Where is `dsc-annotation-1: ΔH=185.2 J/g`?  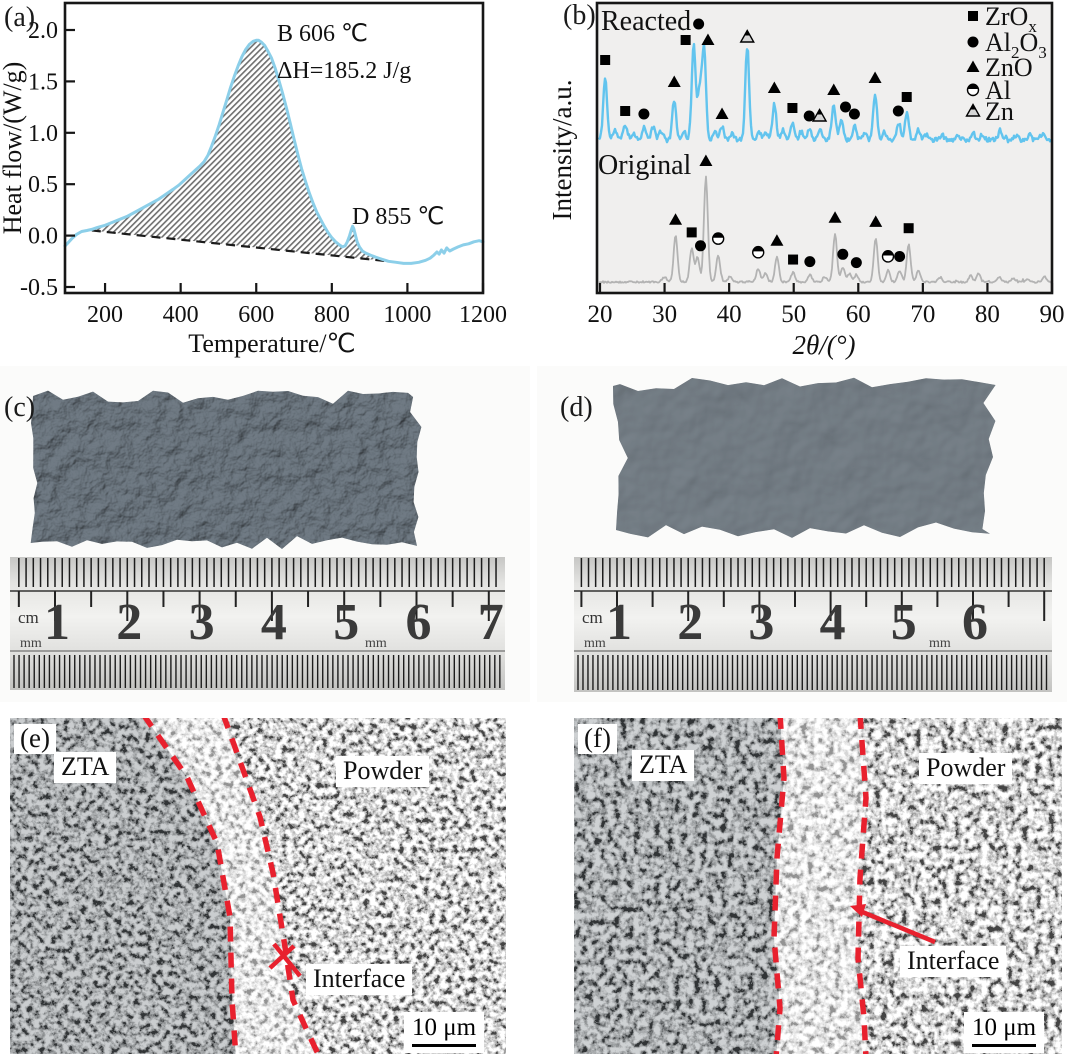
dsc-annotation-1: ΔH=185.2 J/g is located at coordinates (344, 71).